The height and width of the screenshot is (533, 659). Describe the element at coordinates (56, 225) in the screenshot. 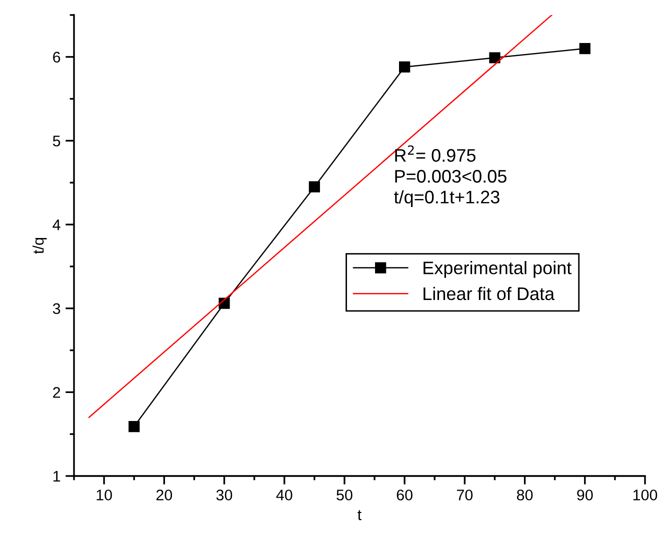

I see `y-tick-label: 4` at that location.